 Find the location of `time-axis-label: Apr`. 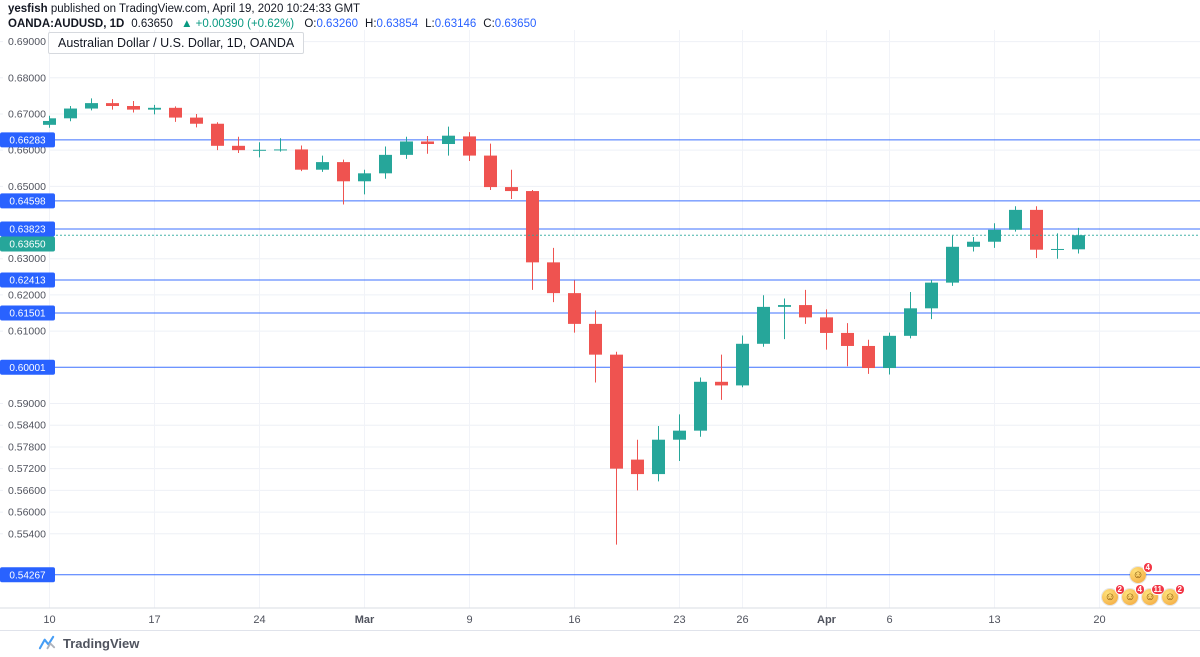

time-axis-label: Apr is located at coordinates (827, 620).